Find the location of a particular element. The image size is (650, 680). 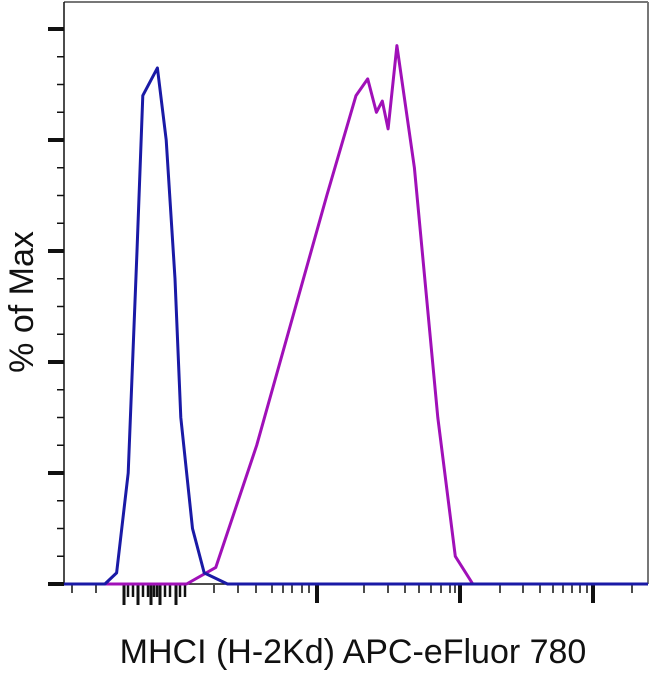

x-axis-ticks is located at coordinates (352, 595).